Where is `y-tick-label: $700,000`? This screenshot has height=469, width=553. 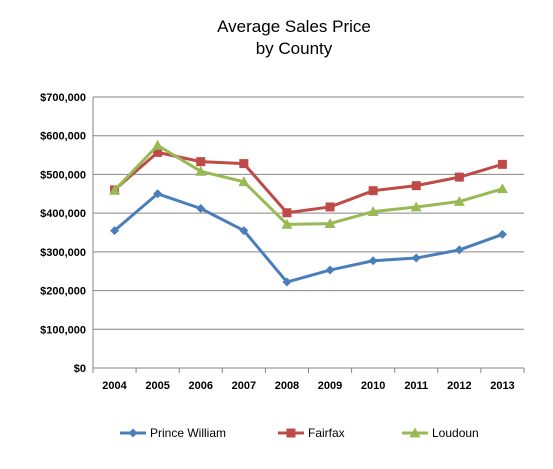 y-tick-label: $700,000 is located at coordinates (63, 98).